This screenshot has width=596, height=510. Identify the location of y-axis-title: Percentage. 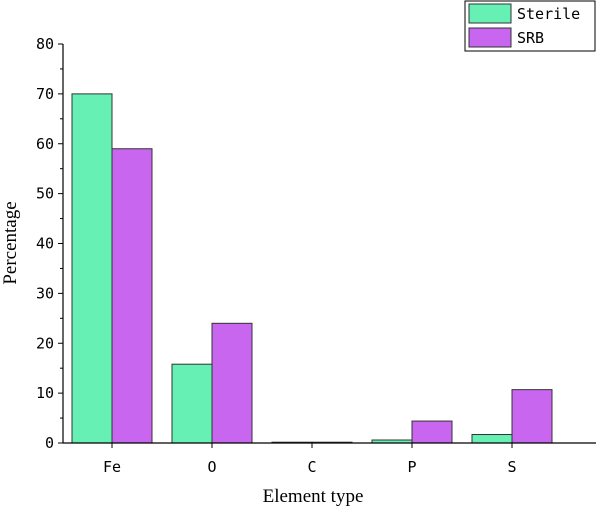
(10, 242).